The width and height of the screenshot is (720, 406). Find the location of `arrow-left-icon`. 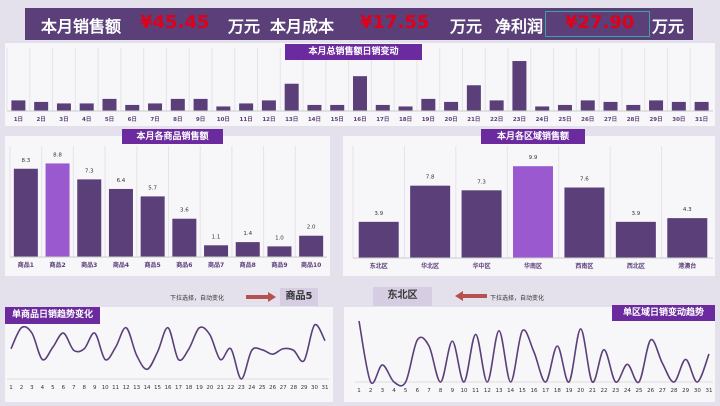

arrow-left-icon is located at coordinates (471, 296).